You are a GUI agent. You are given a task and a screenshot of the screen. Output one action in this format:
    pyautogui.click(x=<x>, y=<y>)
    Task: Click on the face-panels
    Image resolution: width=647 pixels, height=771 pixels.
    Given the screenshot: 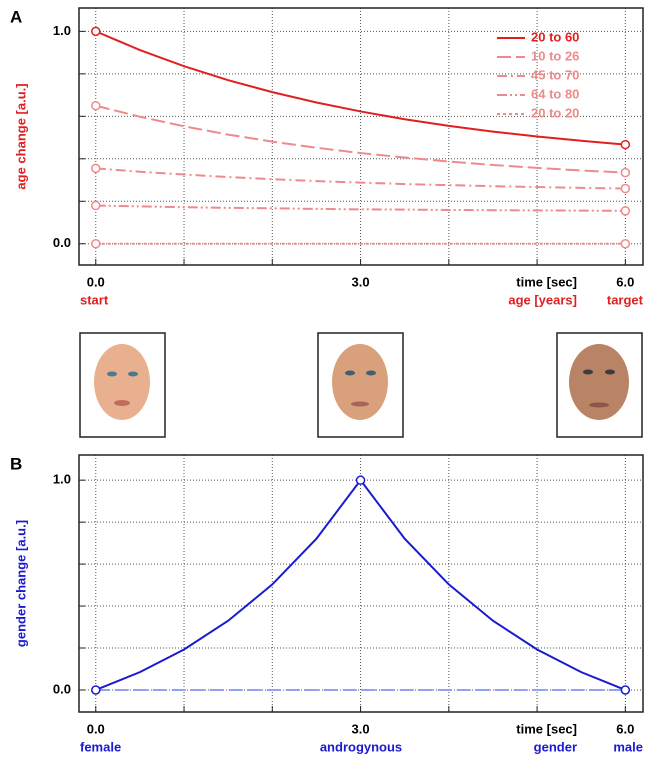 What is the action you would take?
    pyautogui.click(x=361, y=385)
    